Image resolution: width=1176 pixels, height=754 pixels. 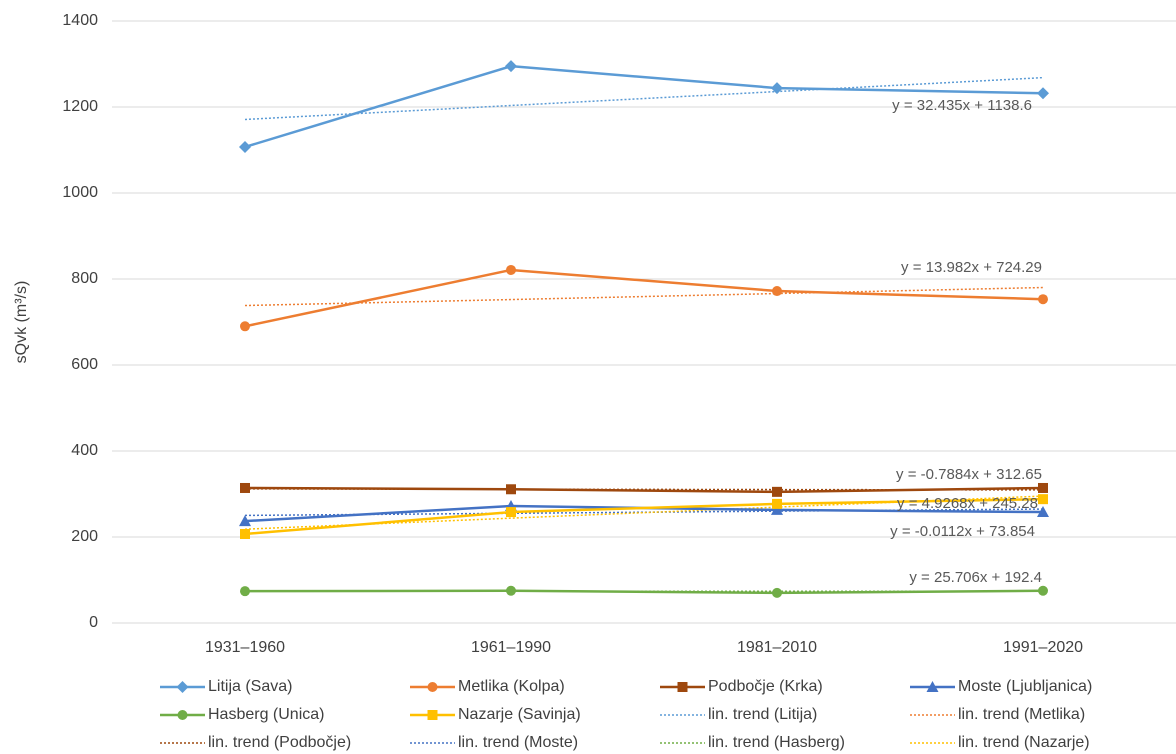 What do you see at coordinates (519, 714) in the screenshot?
I see `legend-label: Nazarje (Savinja)` at bounding box center [519, 714].